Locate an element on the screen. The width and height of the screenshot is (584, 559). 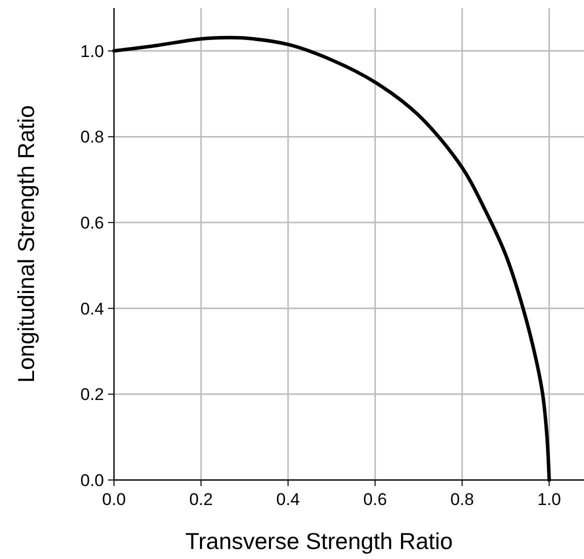
x-tick-label: 0.0 is located at coordinates (114, 499).